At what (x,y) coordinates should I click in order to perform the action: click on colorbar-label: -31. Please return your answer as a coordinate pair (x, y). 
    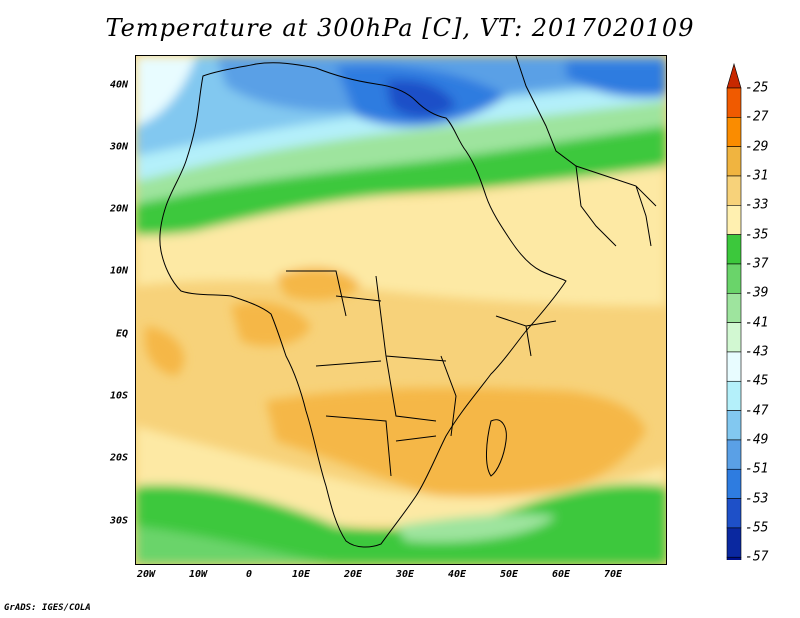
    Looking at the image, I should click on (757, 176).